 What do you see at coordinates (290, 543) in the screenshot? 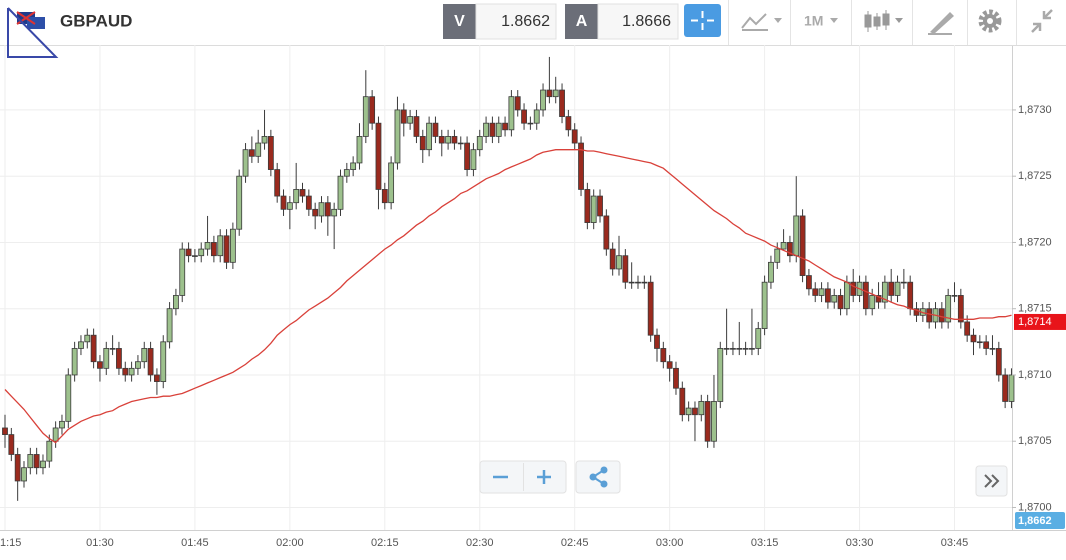
I see `x-tick-label: 02:00` at bounding box center [290, 543].